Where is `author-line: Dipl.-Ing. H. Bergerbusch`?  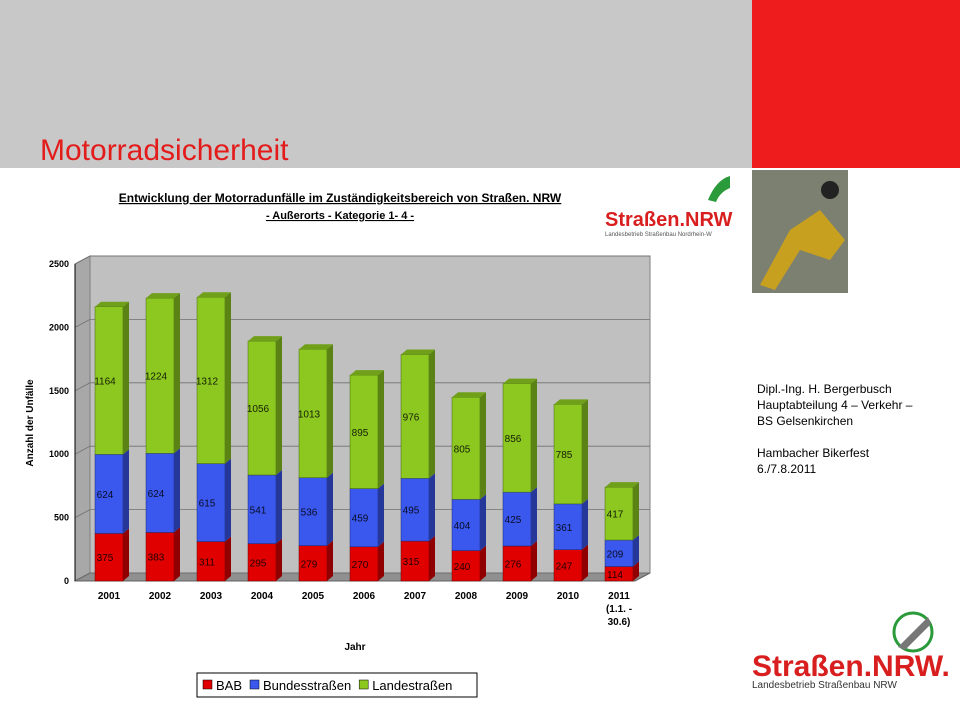
author-line: Dipl.-Ing. H. Bergerbusch is located at coordinates (824, 389).